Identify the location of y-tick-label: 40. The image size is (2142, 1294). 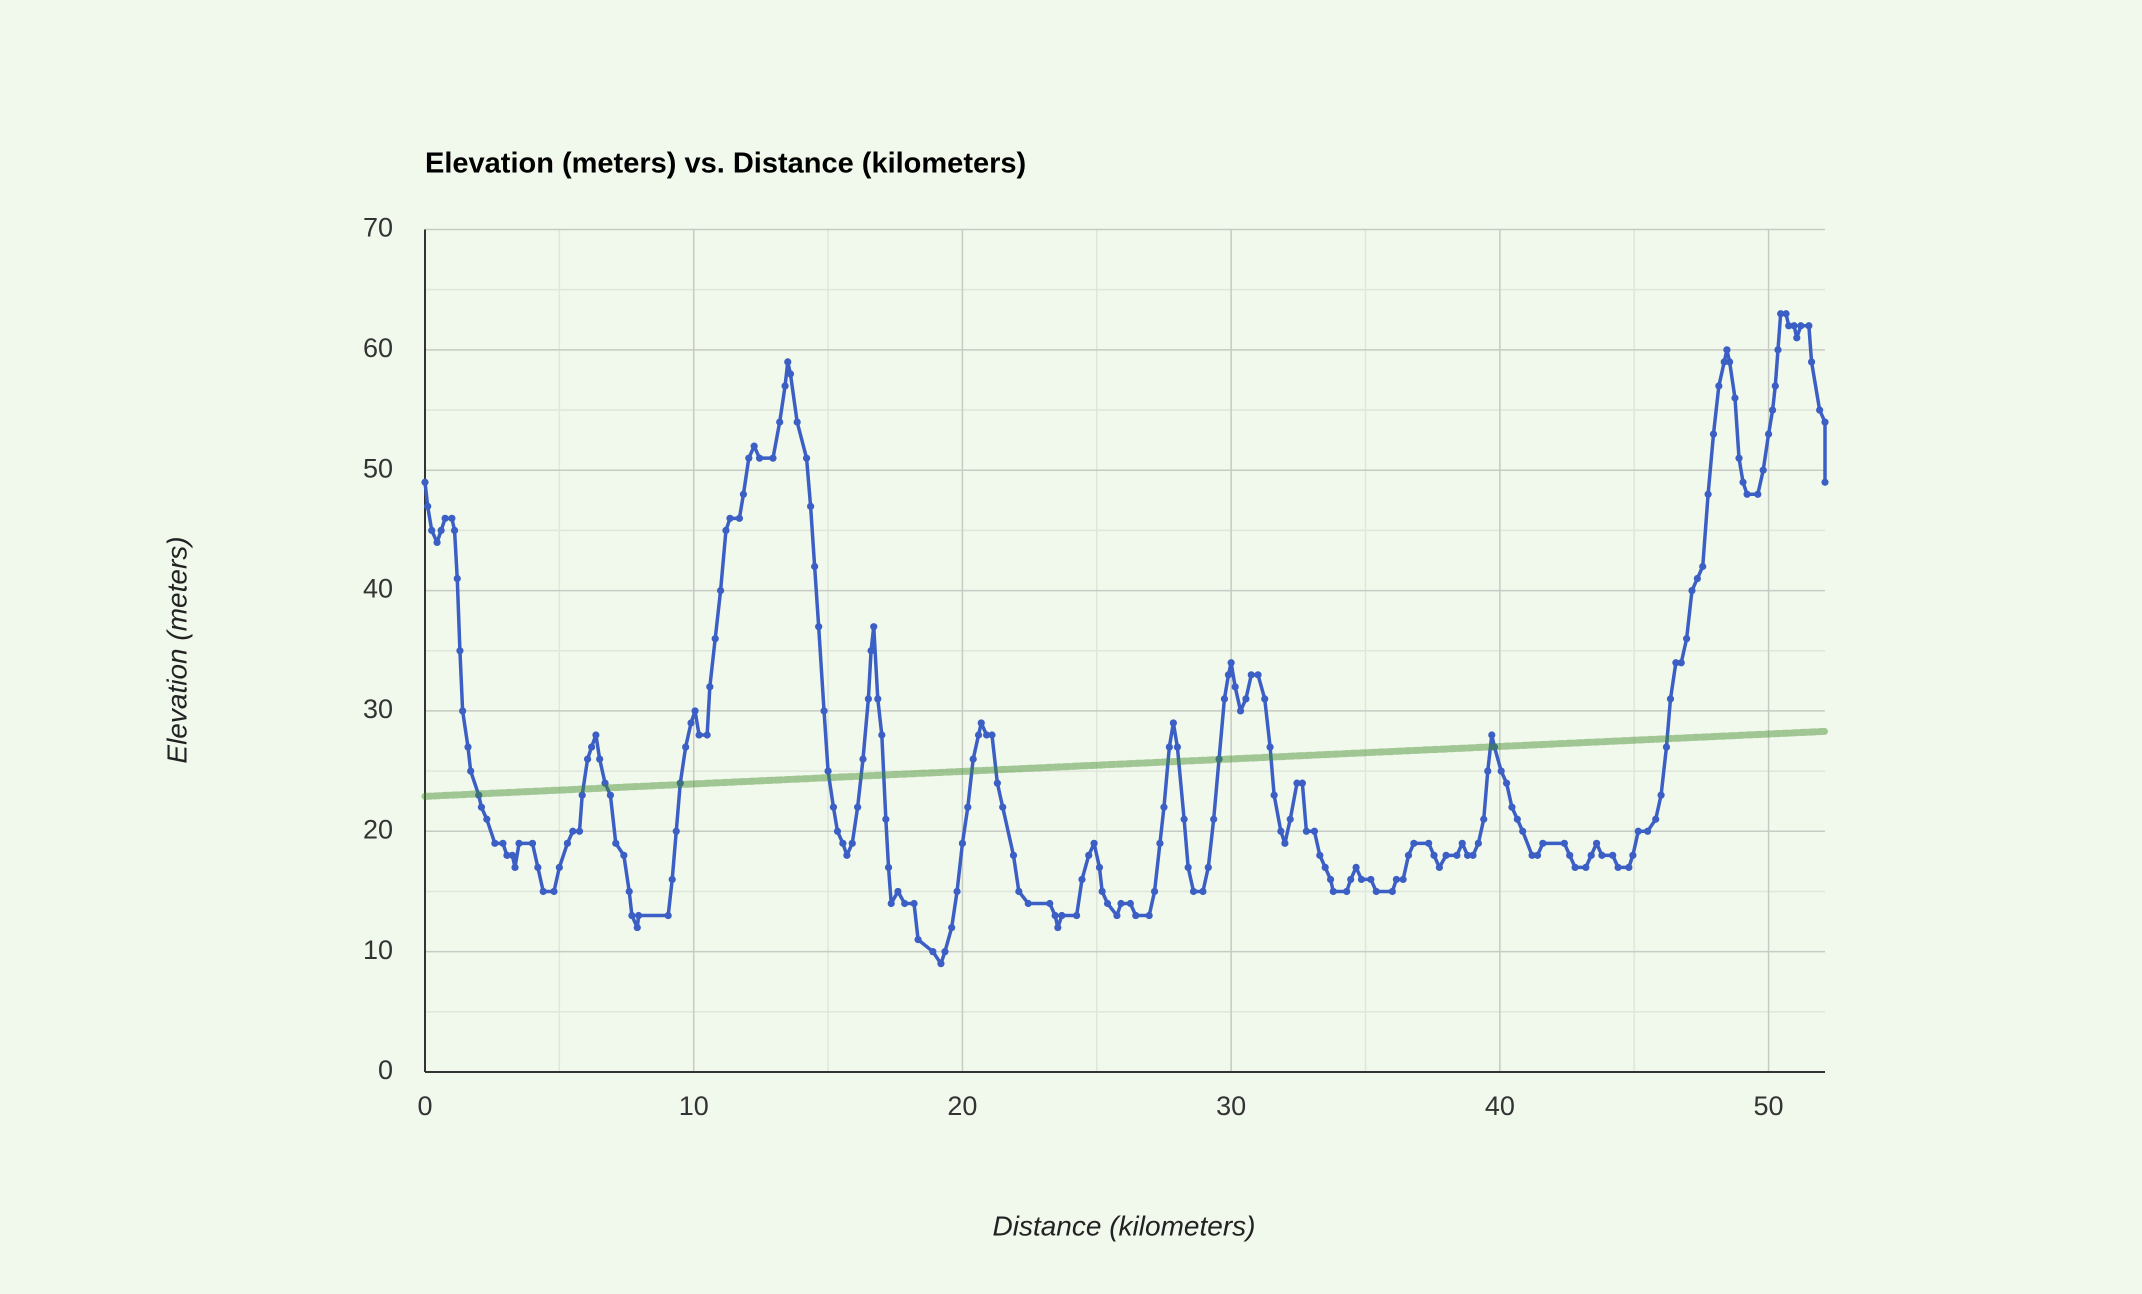
(378, 589).